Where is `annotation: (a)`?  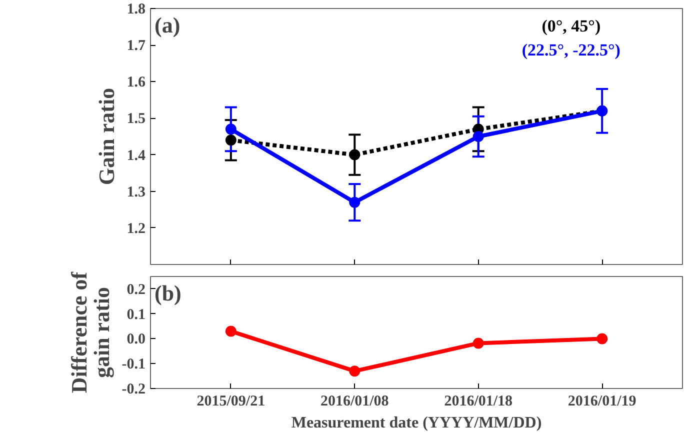 annotation: (a) is located at coordinates (167, 25).